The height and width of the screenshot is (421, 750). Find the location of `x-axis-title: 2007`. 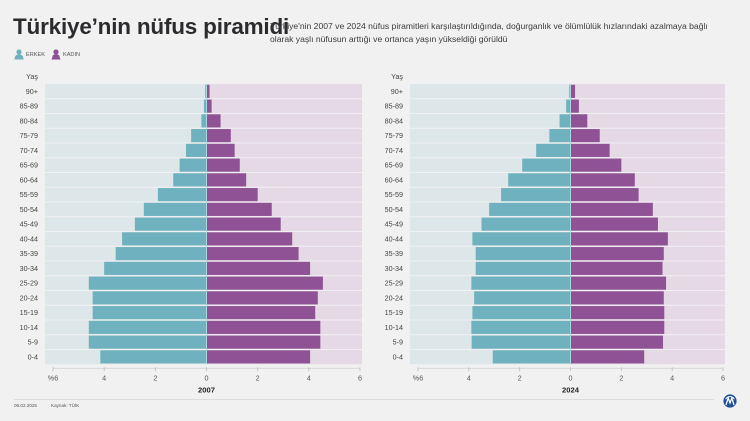

x-axis-title: 2007 is located at coordinates (206, 389).